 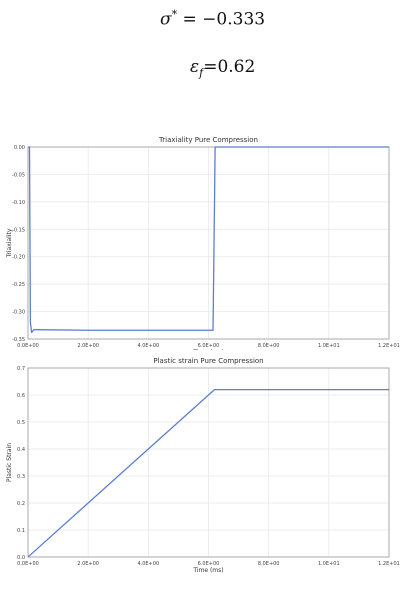 I want to click on chart1-xtick-label-6: 1.2E+01, so click(x=389, y=346).